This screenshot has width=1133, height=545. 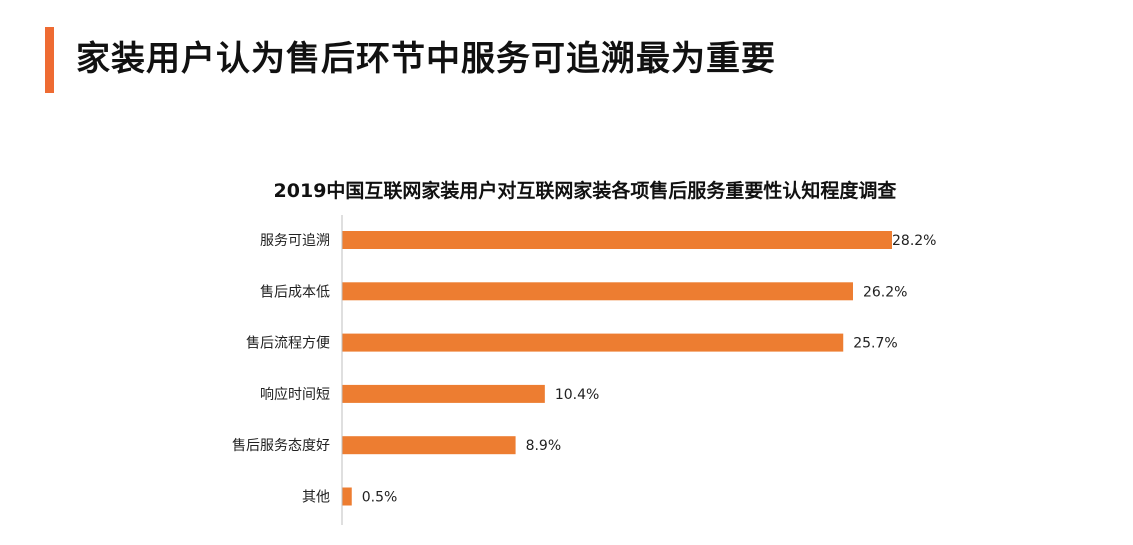 What do you see at coordinates (380, 498) in the screenshot?
I see `value-label: 0.5%` at bounding box center [380, 498].